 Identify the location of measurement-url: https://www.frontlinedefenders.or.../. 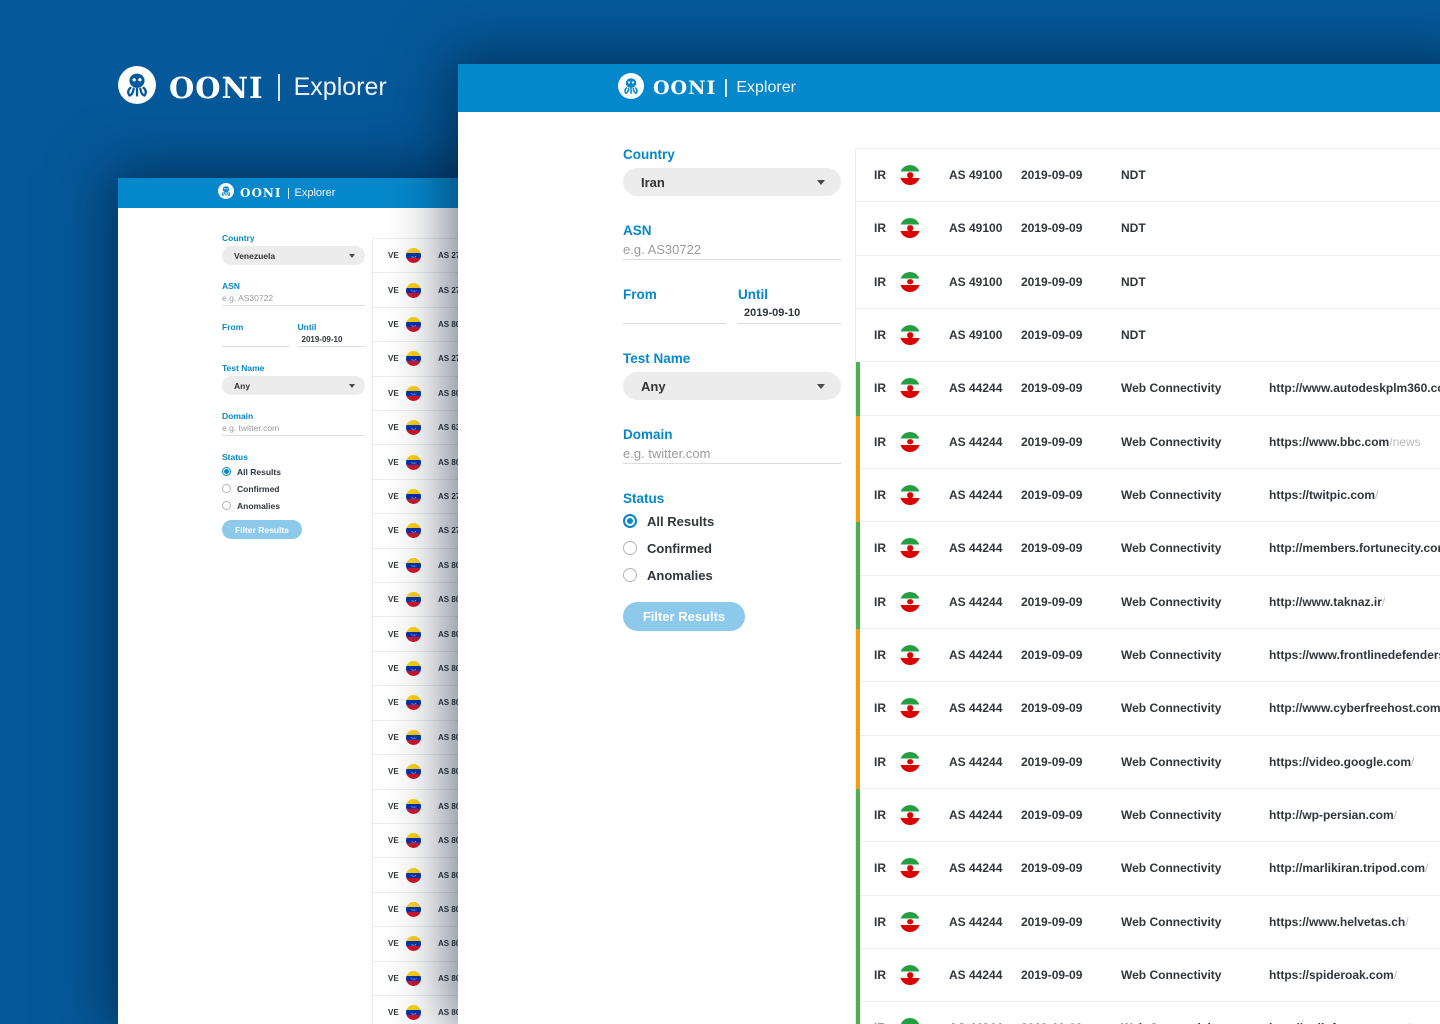
(1354, 655).